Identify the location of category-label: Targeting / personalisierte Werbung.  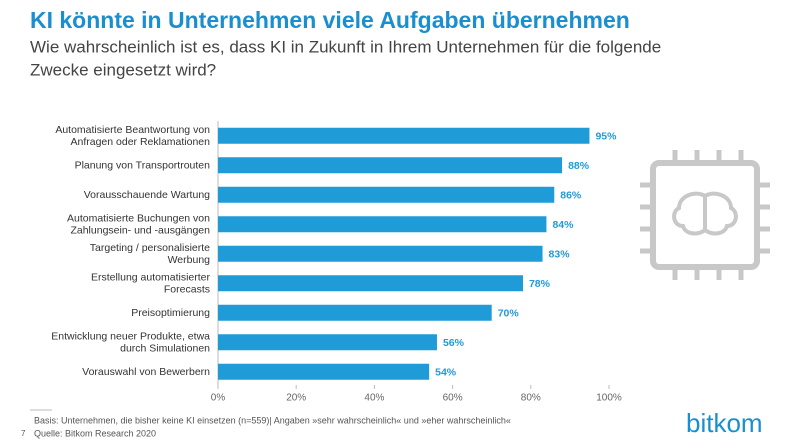
(150, 254).